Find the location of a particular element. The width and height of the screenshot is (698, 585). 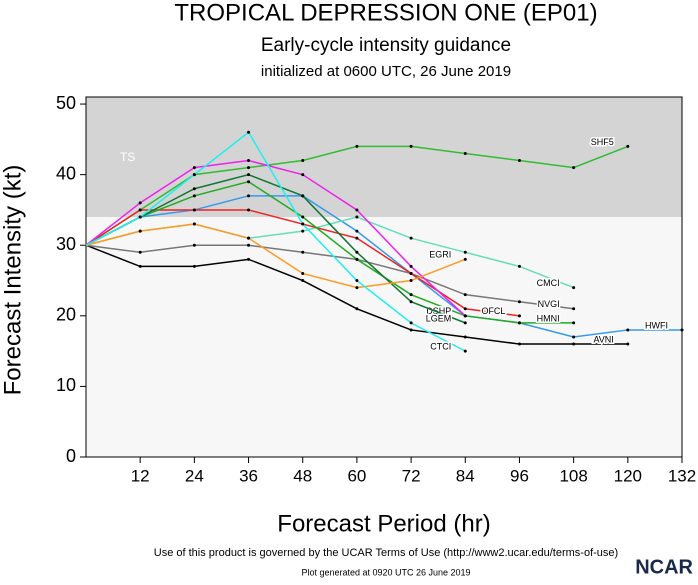

series-label: EGRI is located at coordinates (440, 255).